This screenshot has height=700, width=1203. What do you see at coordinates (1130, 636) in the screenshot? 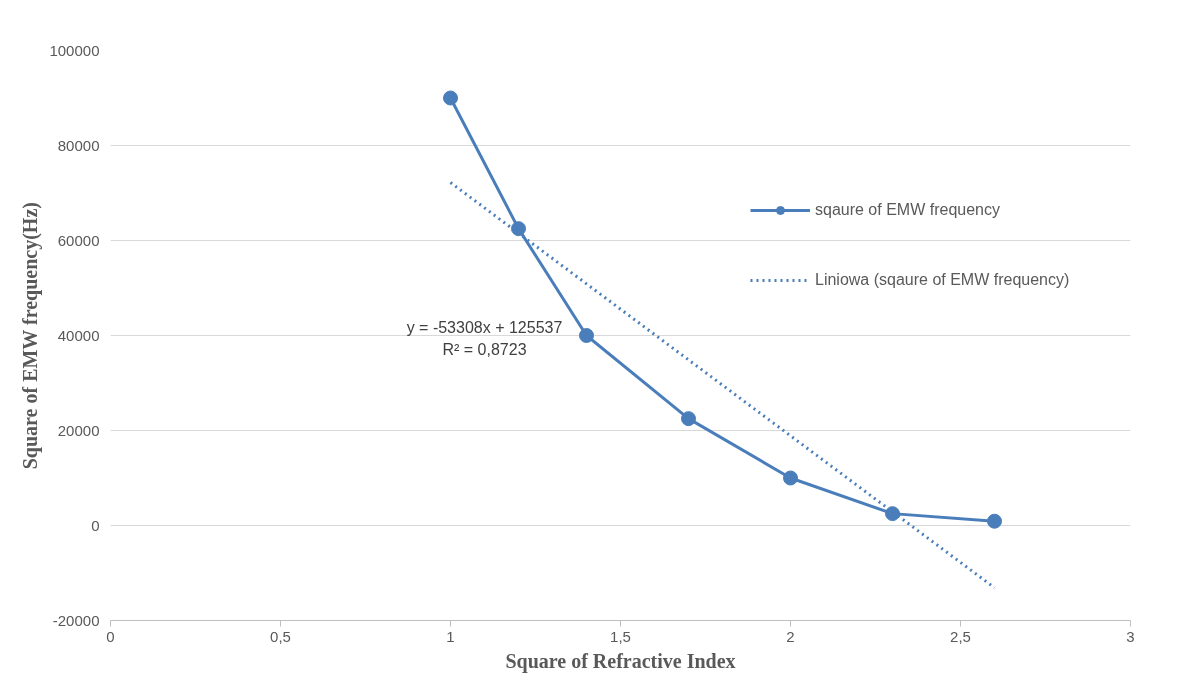
I see `x-tick-label: 3` at bounding box center [1130, 636].